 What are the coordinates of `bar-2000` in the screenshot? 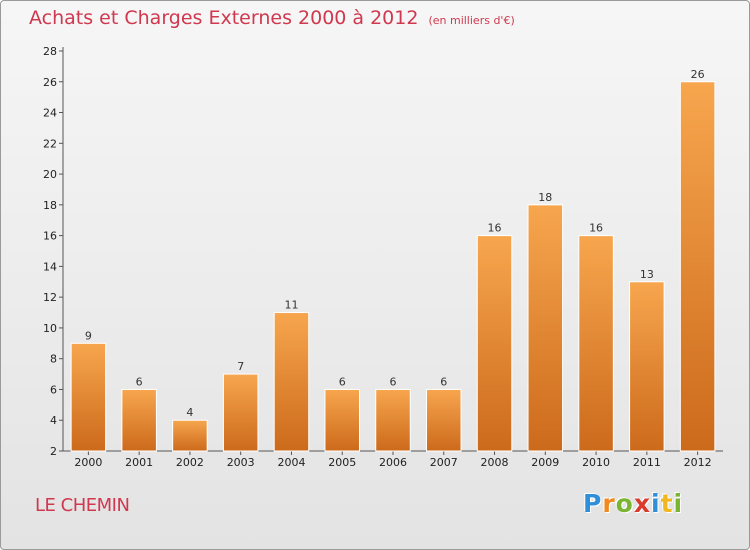 It's located at (88, 397).